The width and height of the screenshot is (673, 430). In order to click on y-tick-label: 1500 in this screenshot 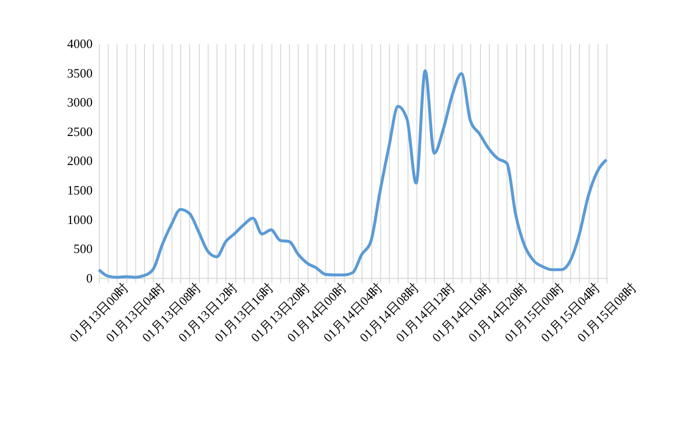, I will do `click(80, 191)`.